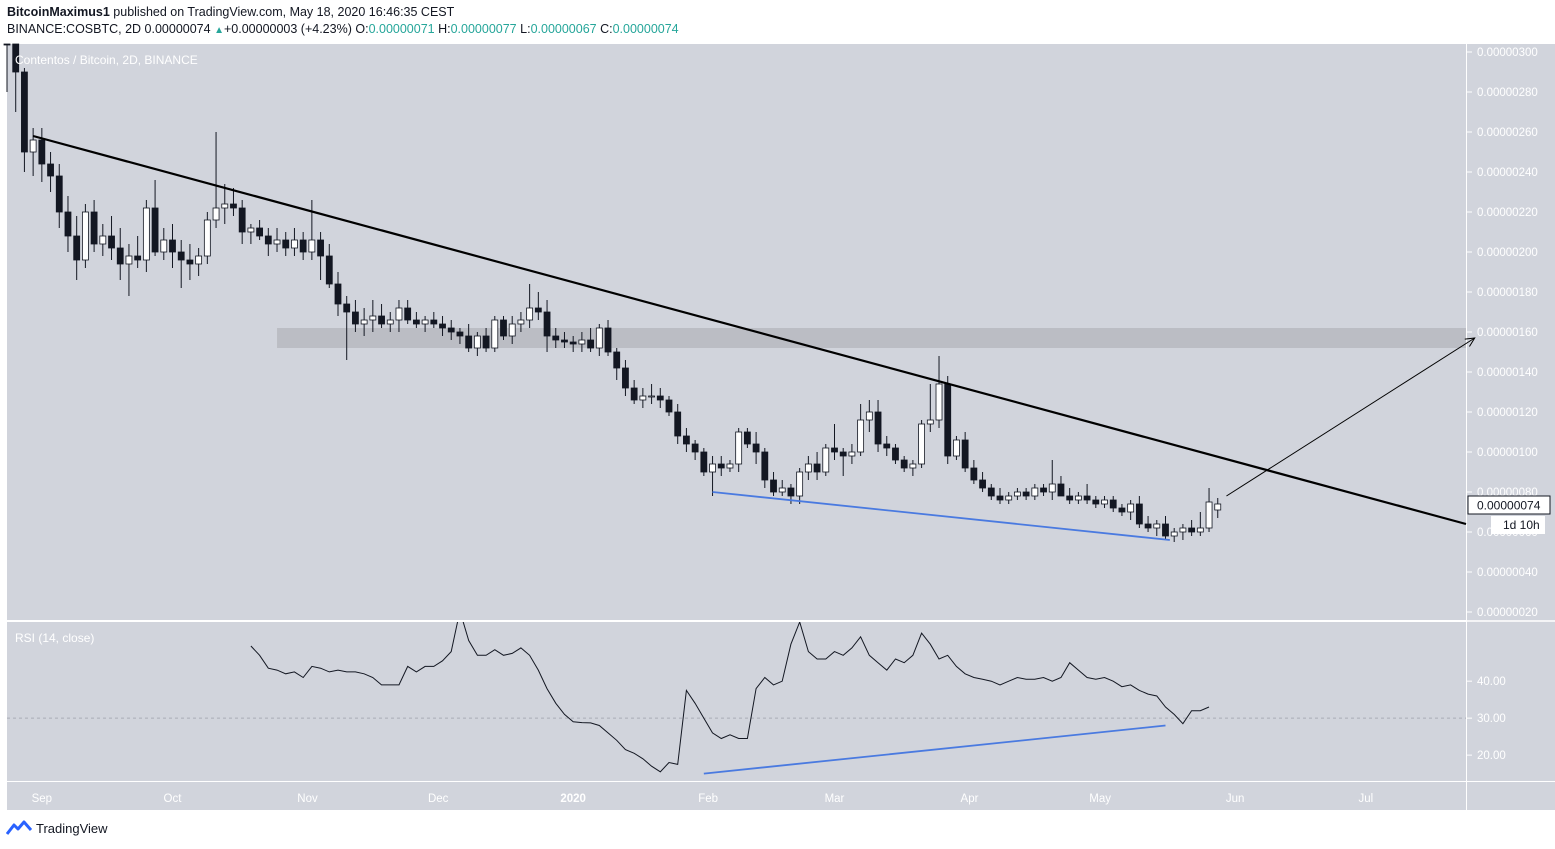 Image resolution: width=1555 pixels, height=849 pixels. Describe the element at coordinates (934, 749) in the screenshot. I see `rsi-support-line` at that location.